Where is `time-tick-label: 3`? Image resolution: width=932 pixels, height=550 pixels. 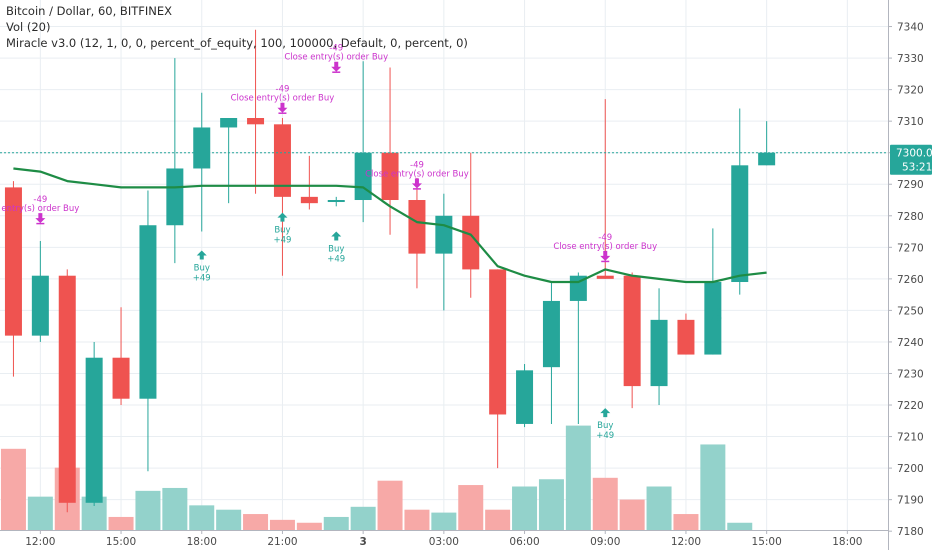 time-tick-label: 3 is located at coordinates (362, 542).